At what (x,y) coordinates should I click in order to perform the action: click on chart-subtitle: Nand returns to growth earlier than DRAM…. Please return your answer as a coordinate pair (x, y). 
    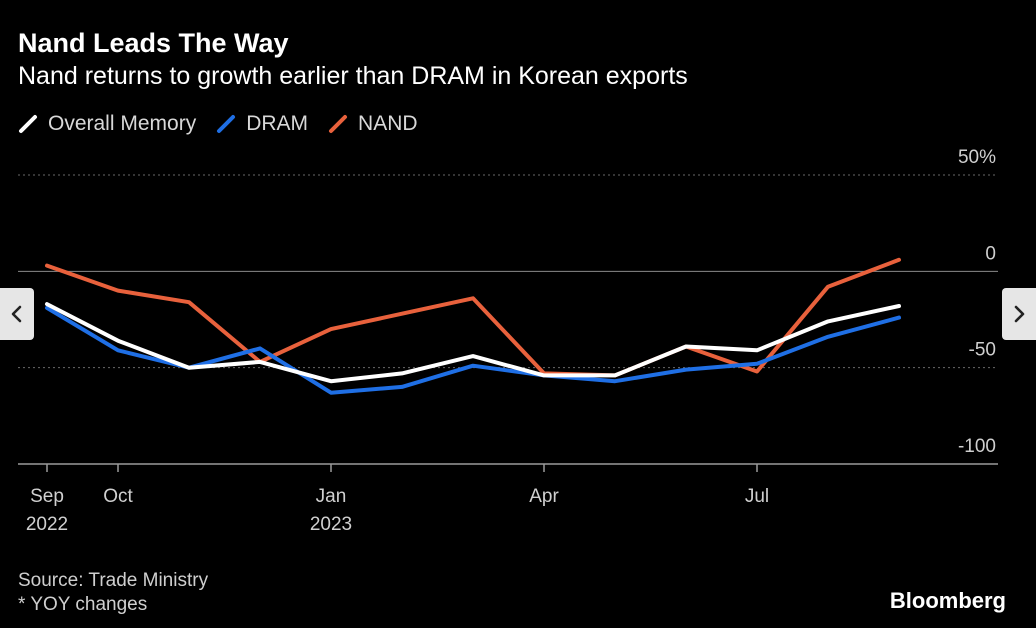
    Looking at the image, I should click on (353, 76).